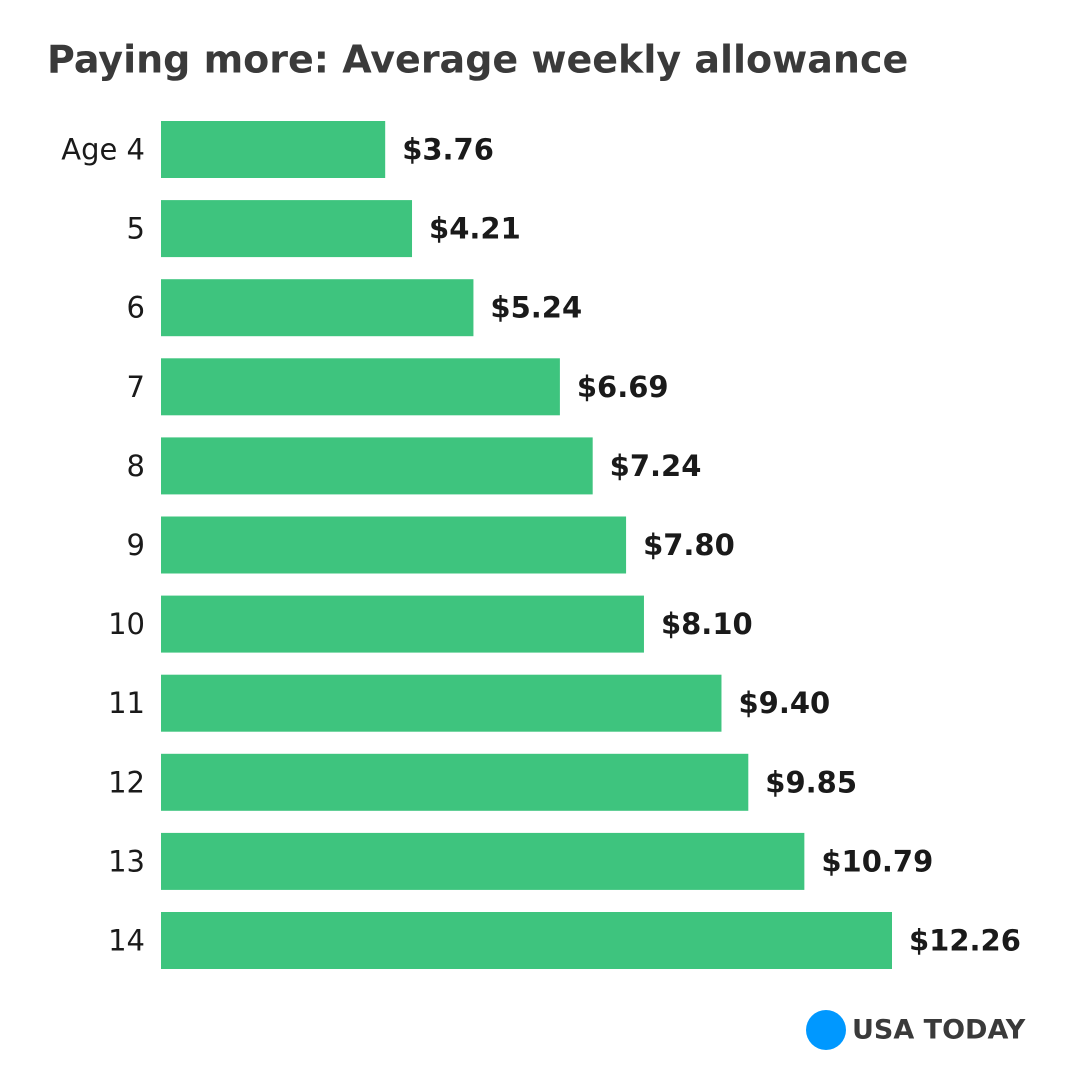 Image resolution: width=1080 pixels, height=1080 pixels. I want to click on value-label: $6.69, so click(623, 387).